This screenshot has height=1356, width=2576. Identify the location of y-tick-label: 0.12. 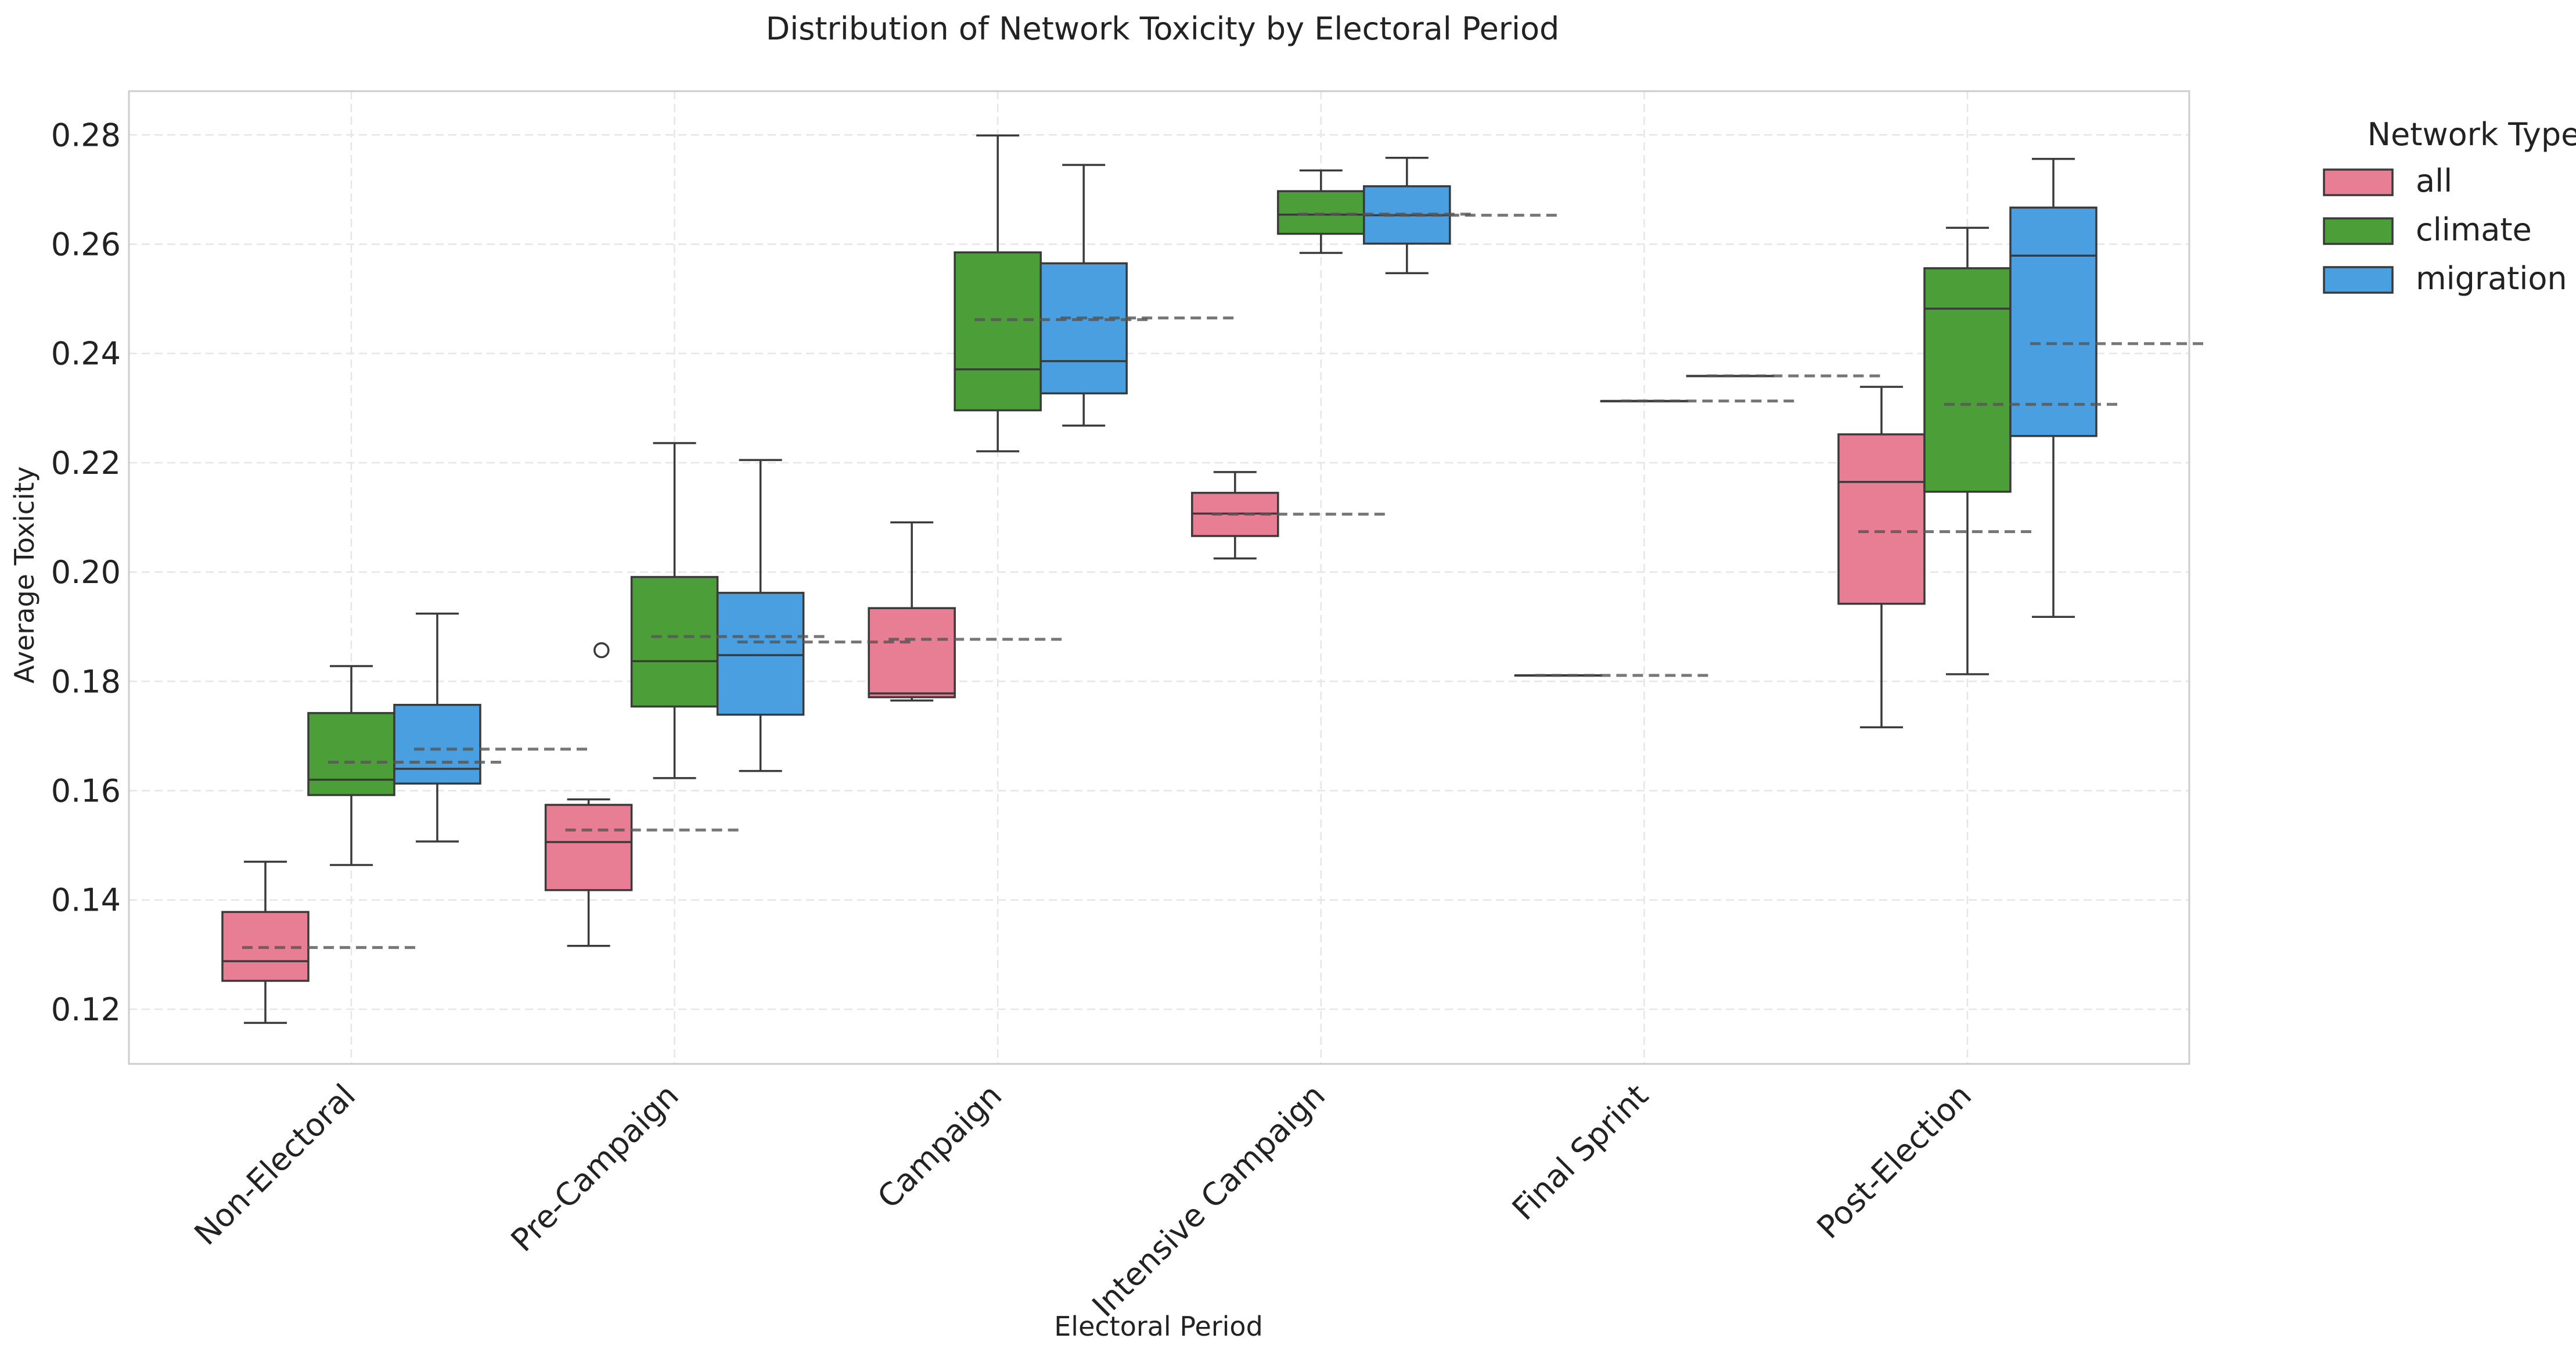
(86, 1010).